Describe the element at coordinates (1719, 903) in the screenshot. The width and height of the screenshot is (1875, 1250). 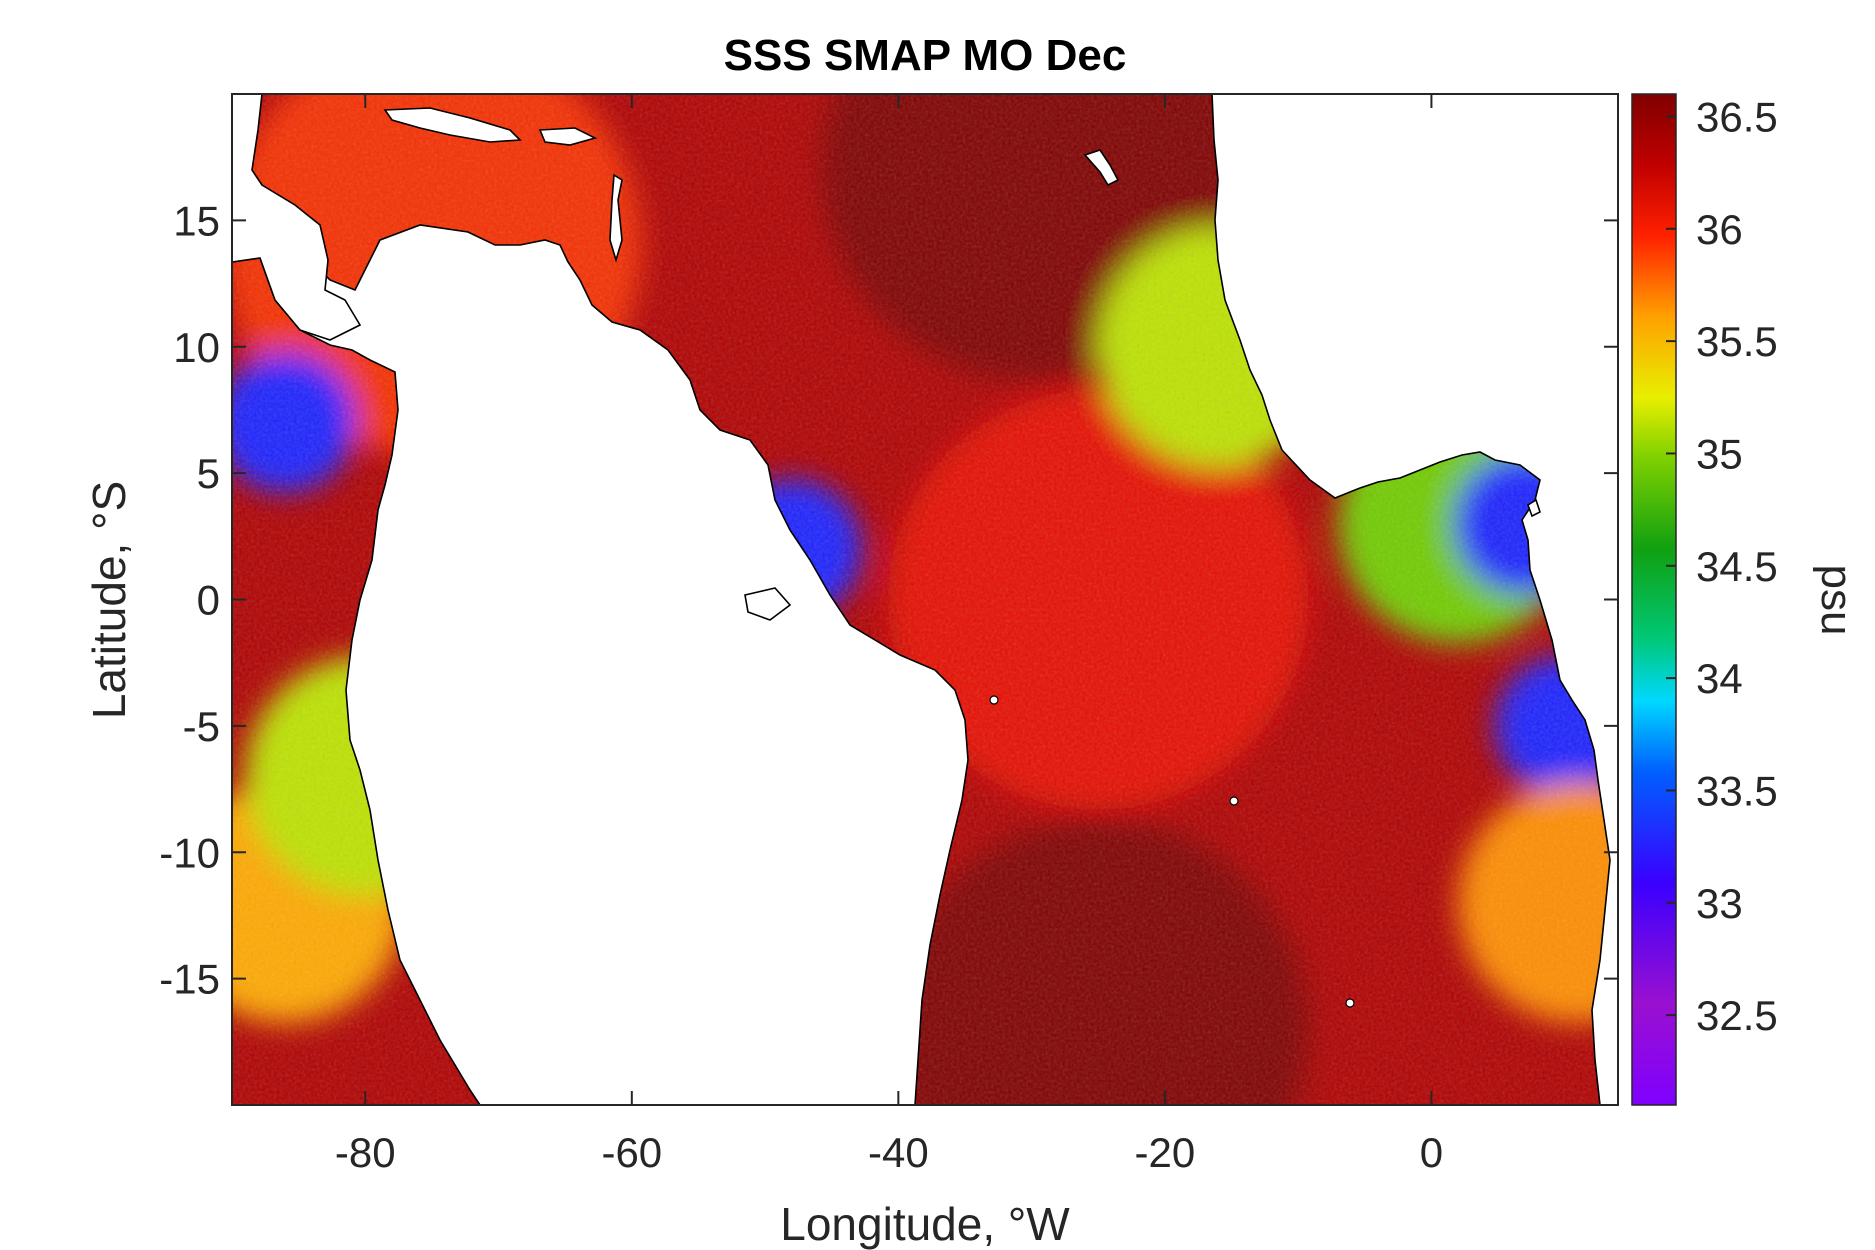
I see `colorbar-tick-label: 33` at that location.